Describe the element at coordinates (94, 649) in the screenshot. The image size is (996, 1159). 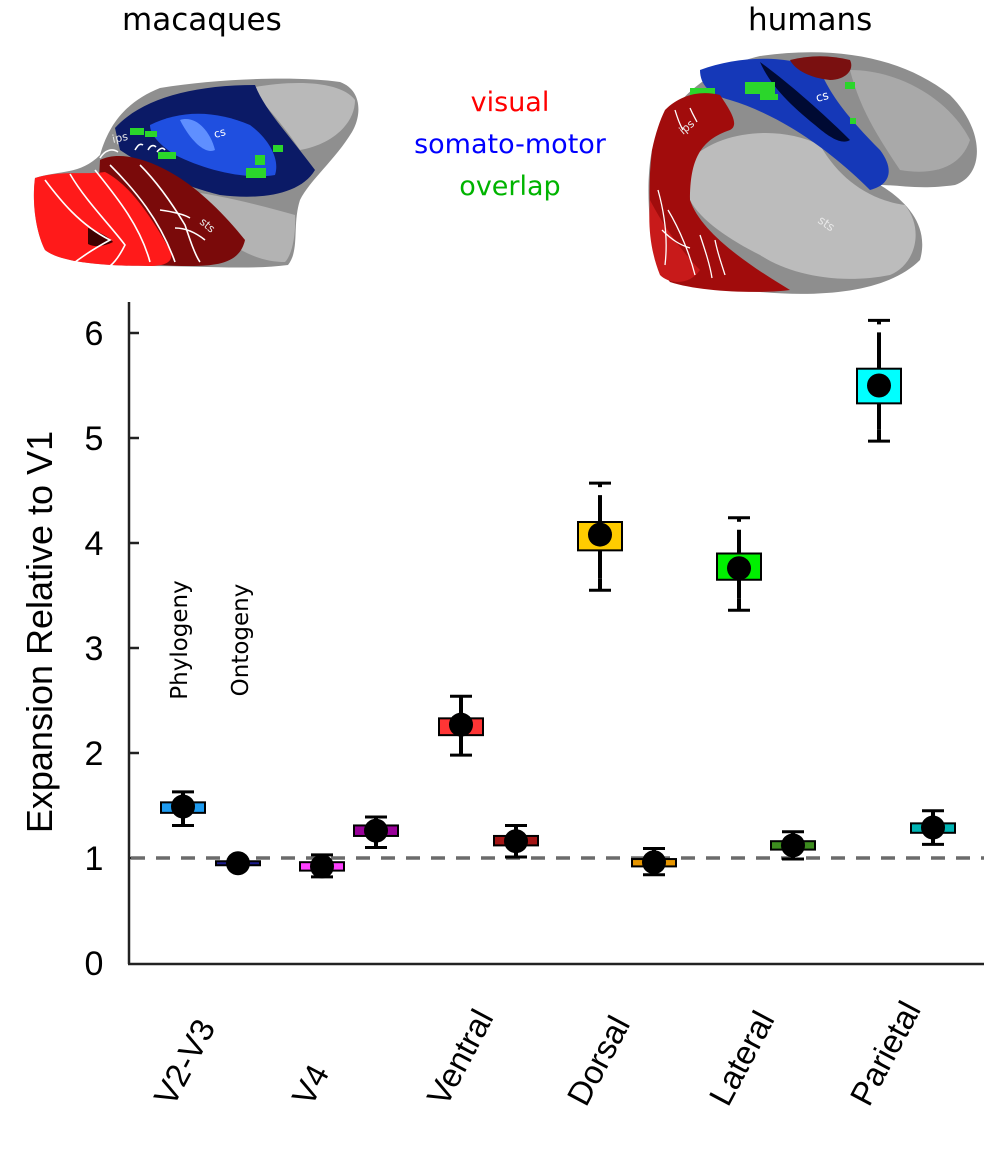
I see `y-tick-label: 3` at that location.